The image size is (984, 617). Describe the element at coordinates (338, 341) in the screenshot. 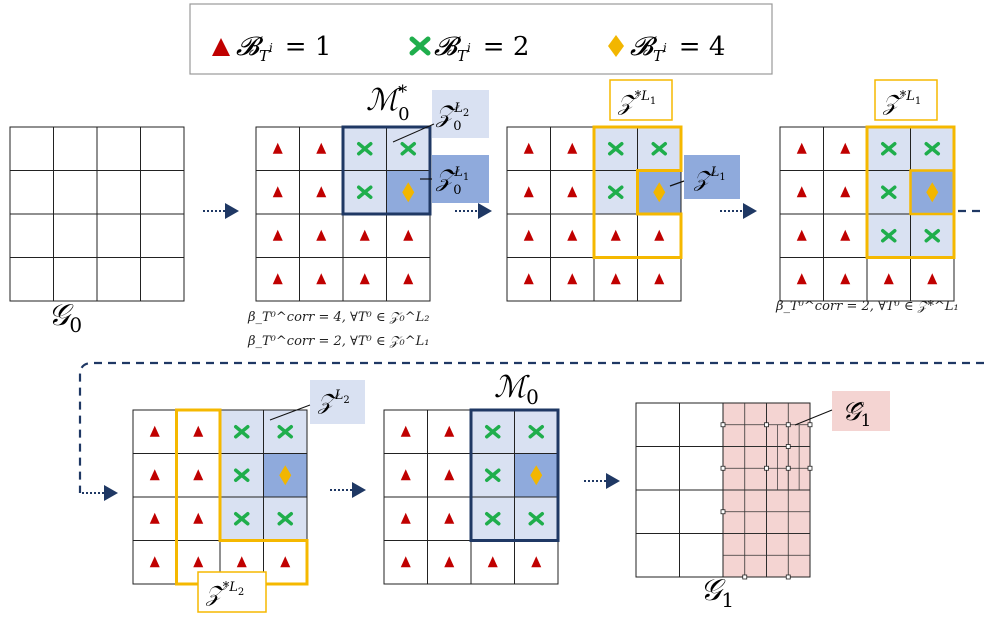

I see `annotation-2: β_T⁰^corr = 2, ∀T⁰ ∈ 𝒵₀^L₁` at that location.